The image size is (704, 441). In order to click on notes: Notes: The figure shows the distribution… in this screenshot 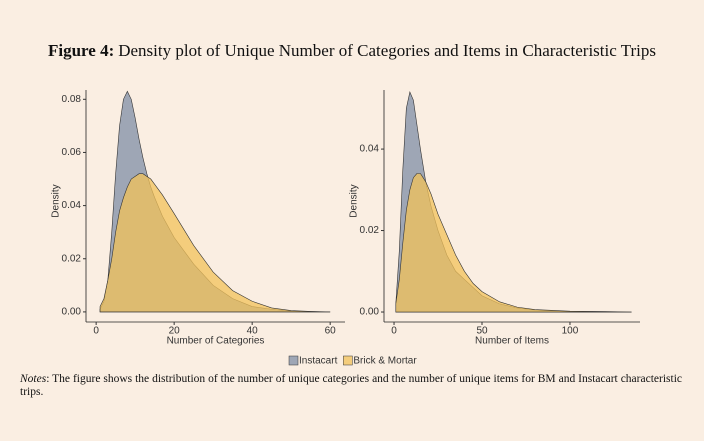, I will do `click(351, 386)`.